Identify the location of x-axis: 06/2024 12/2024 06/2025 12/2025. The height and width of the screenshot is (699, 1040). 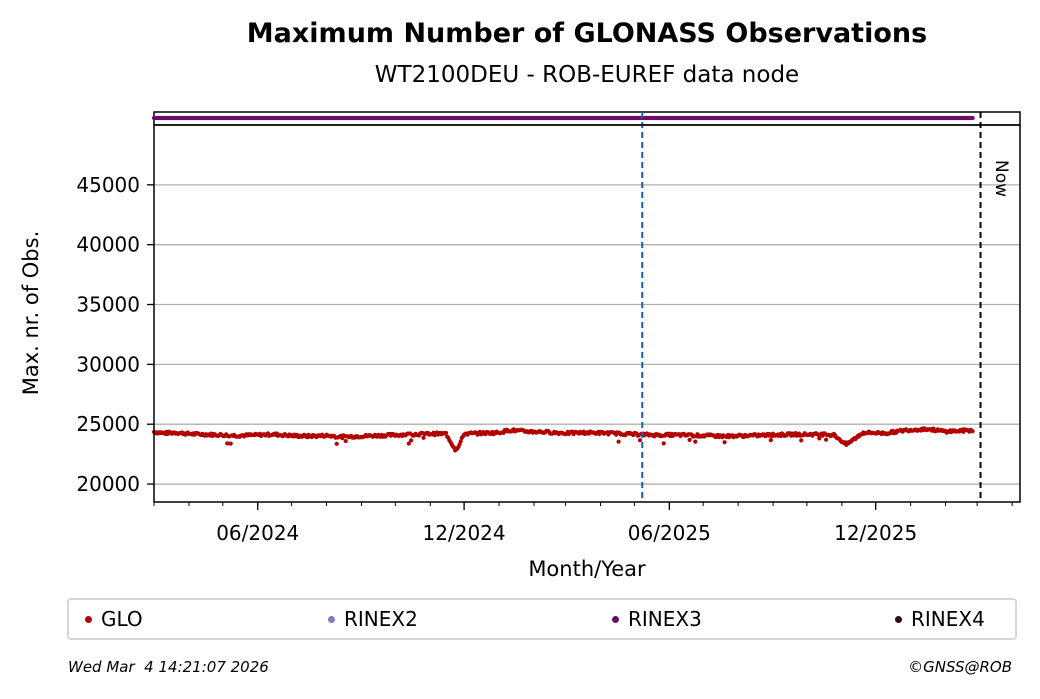
(583, 523).